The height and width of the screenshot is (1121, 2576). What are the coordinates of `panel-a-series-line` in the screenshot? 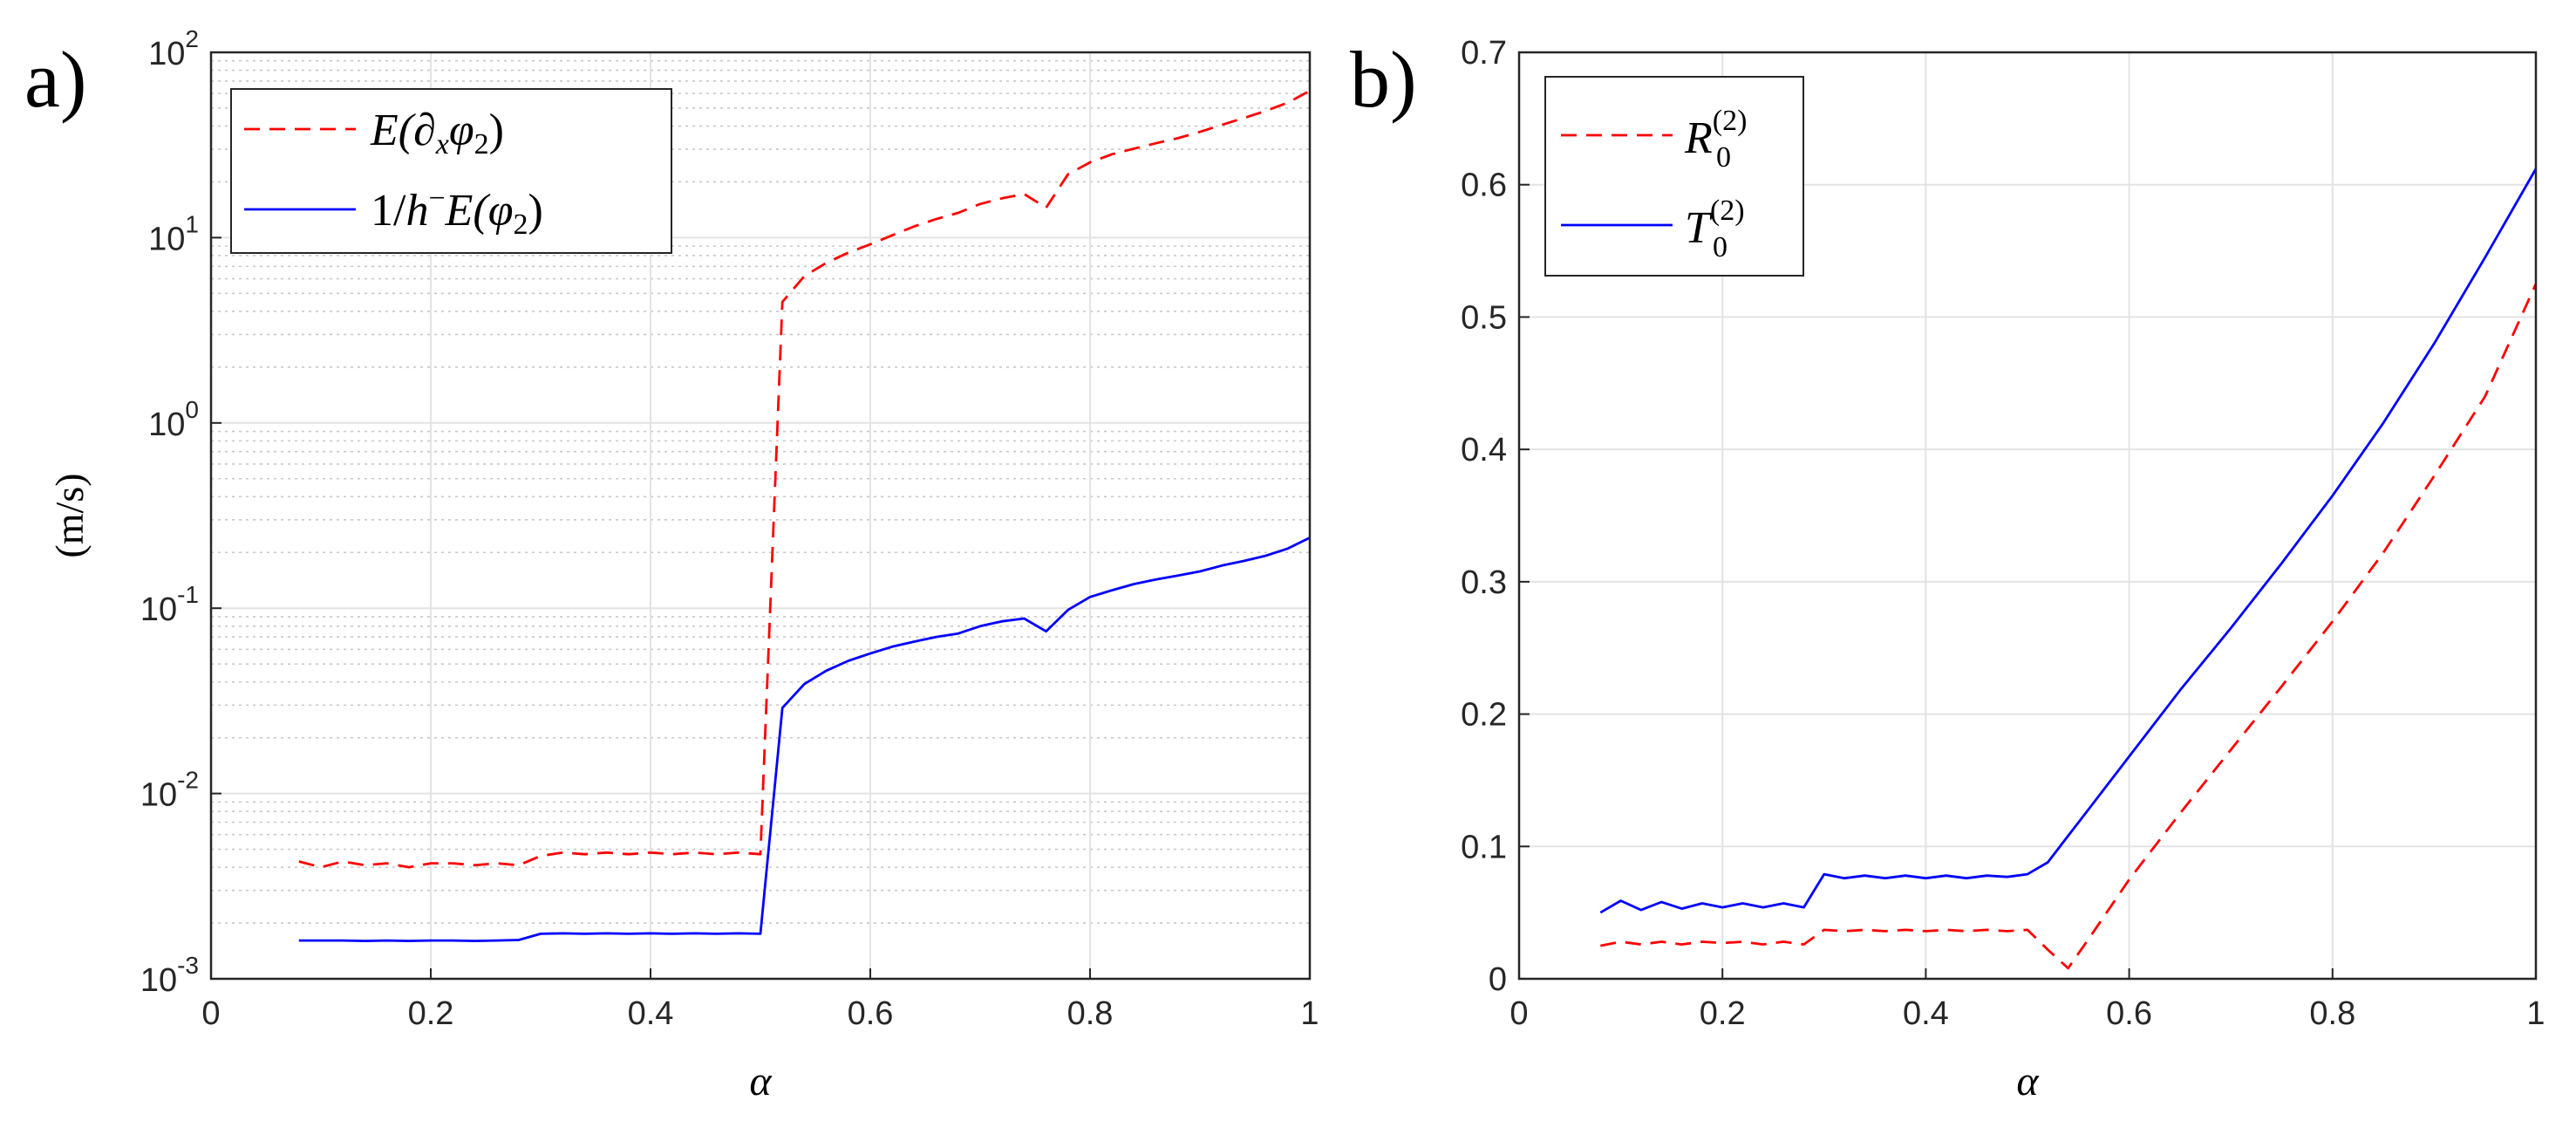 It's located at (805, 740).